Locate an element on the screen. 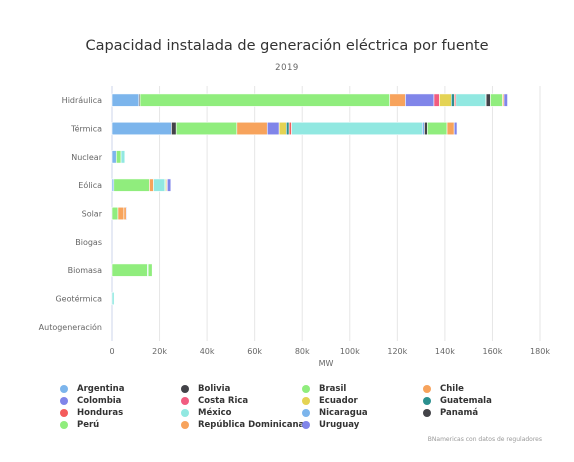  y-tick-label: Nuclear is located at coordinates (87, 157).